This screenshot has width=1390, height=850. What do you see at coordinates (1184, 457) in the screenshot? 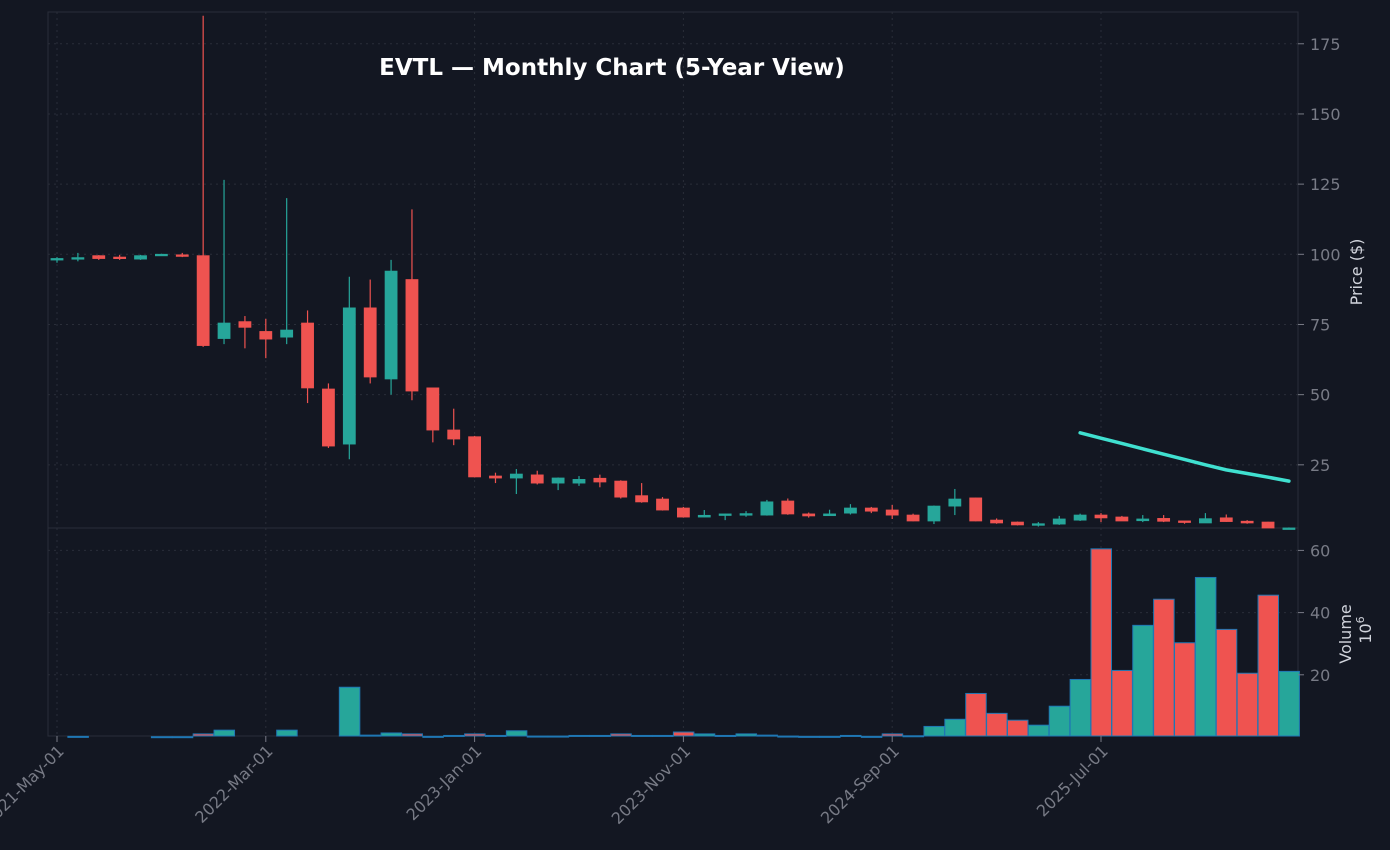
I see `trend-line` at bounding box center [1184, 457].